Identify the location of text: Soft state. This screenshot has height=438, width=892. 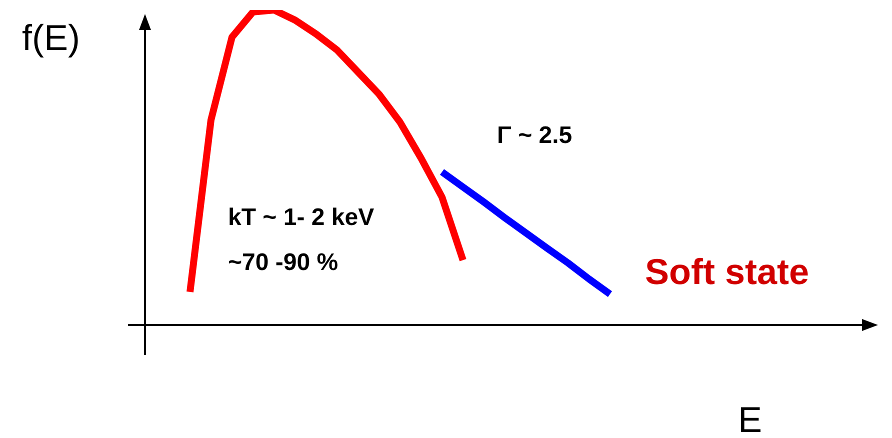
(727, 271).